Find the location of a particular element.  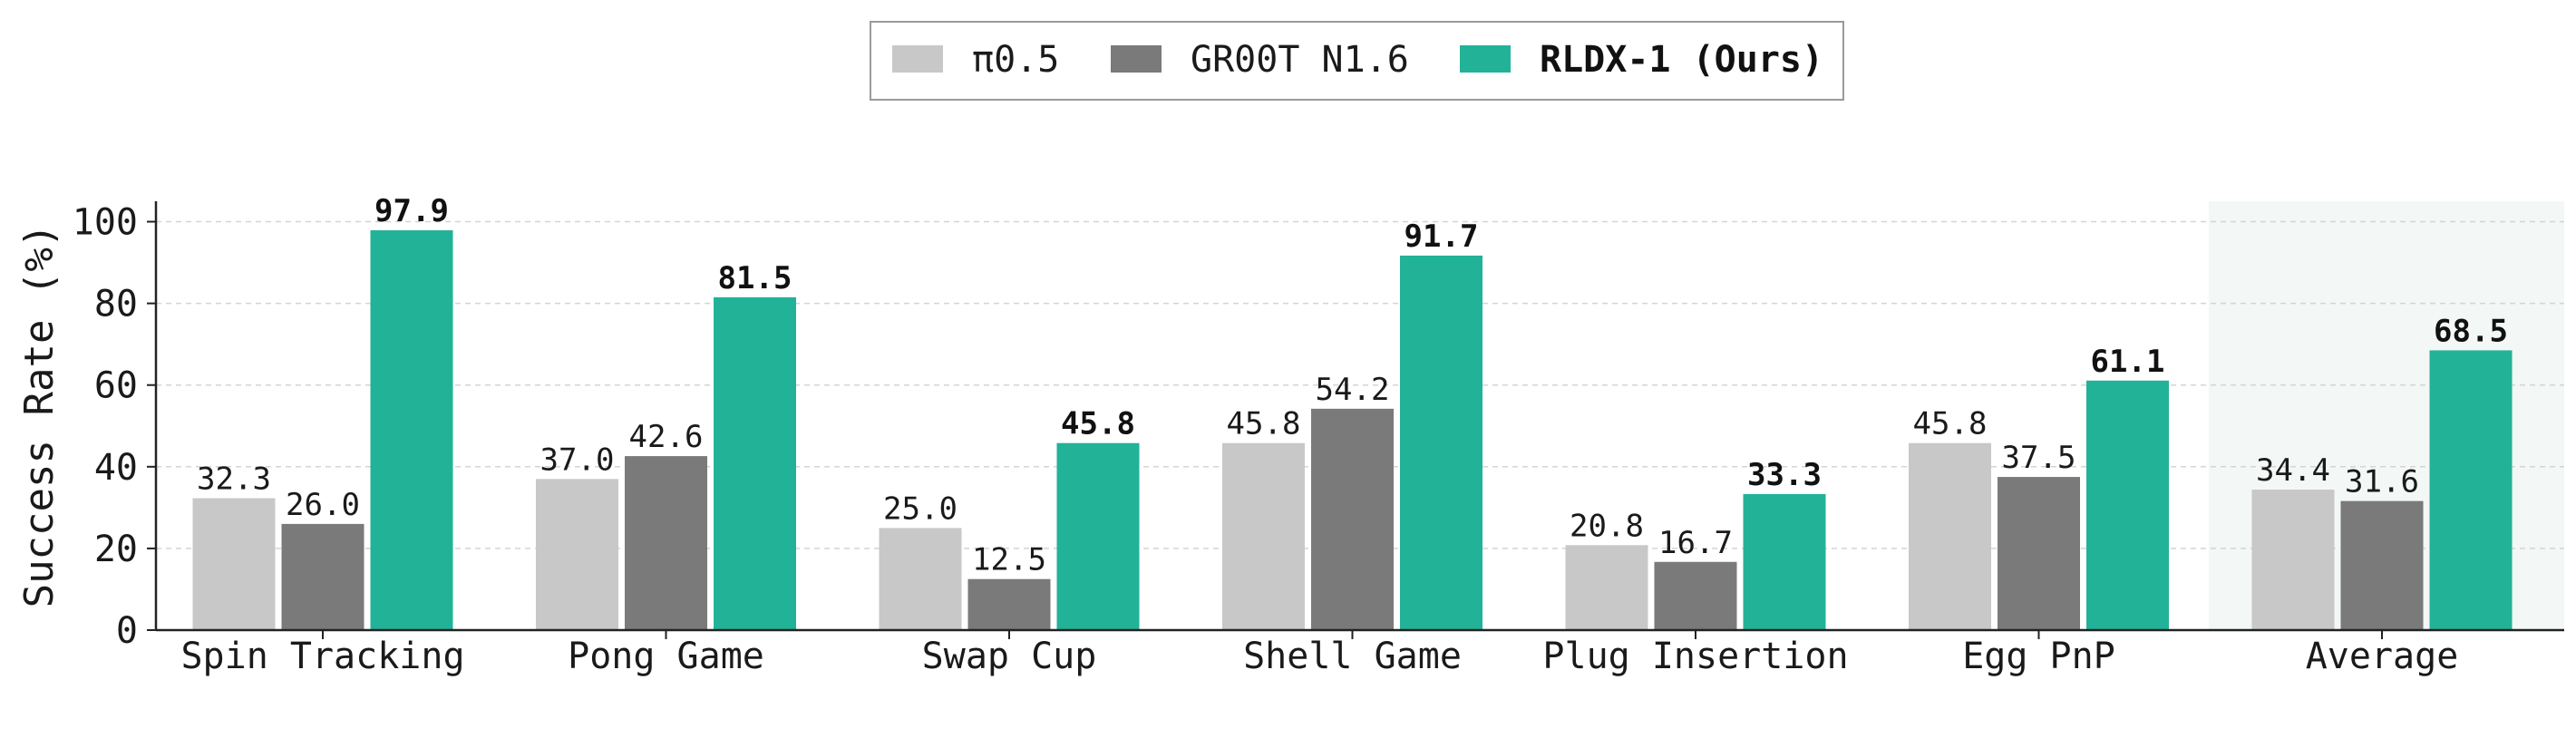

y-axis-title: Success Rate (%) is located at coordinates (39, 416).